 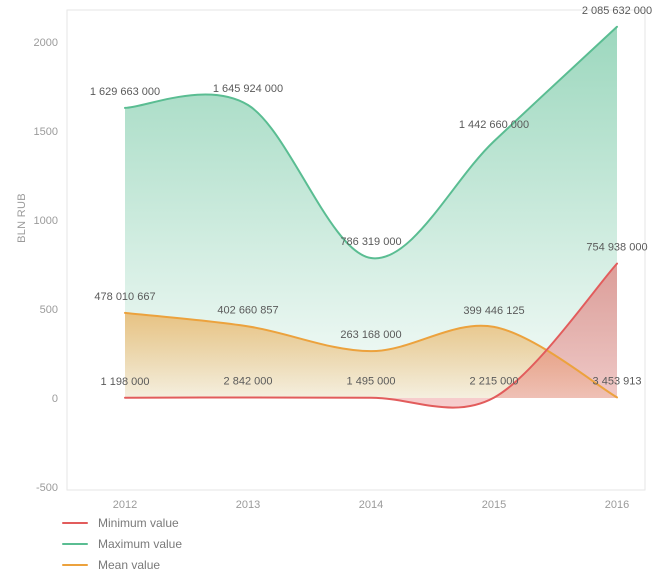 What do you see at coordinates (140, 543) in the screenshot?
I see `legend-item-label: Maximum value` at bounding box center [140, 543].